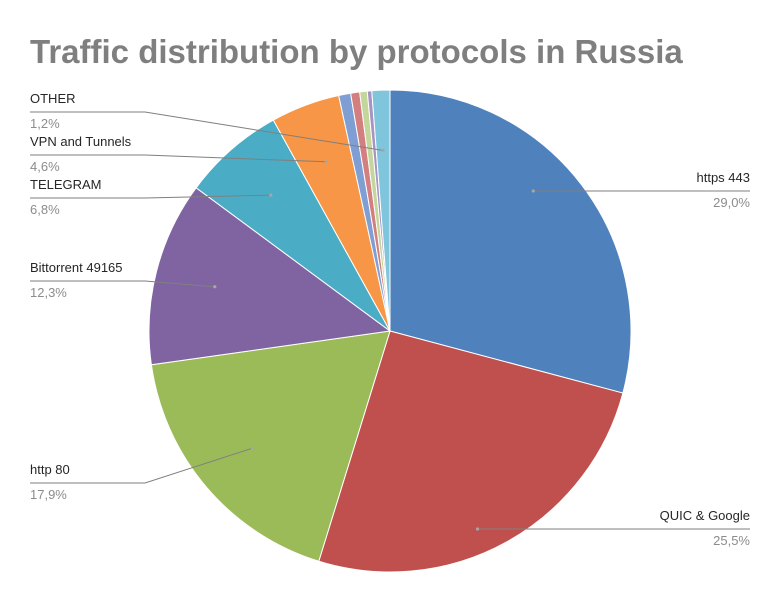  What do you see at coordinates (53, 98) in the screenshot?
I see `slice-label-name: OTHER` at bounding box center [53, 98].